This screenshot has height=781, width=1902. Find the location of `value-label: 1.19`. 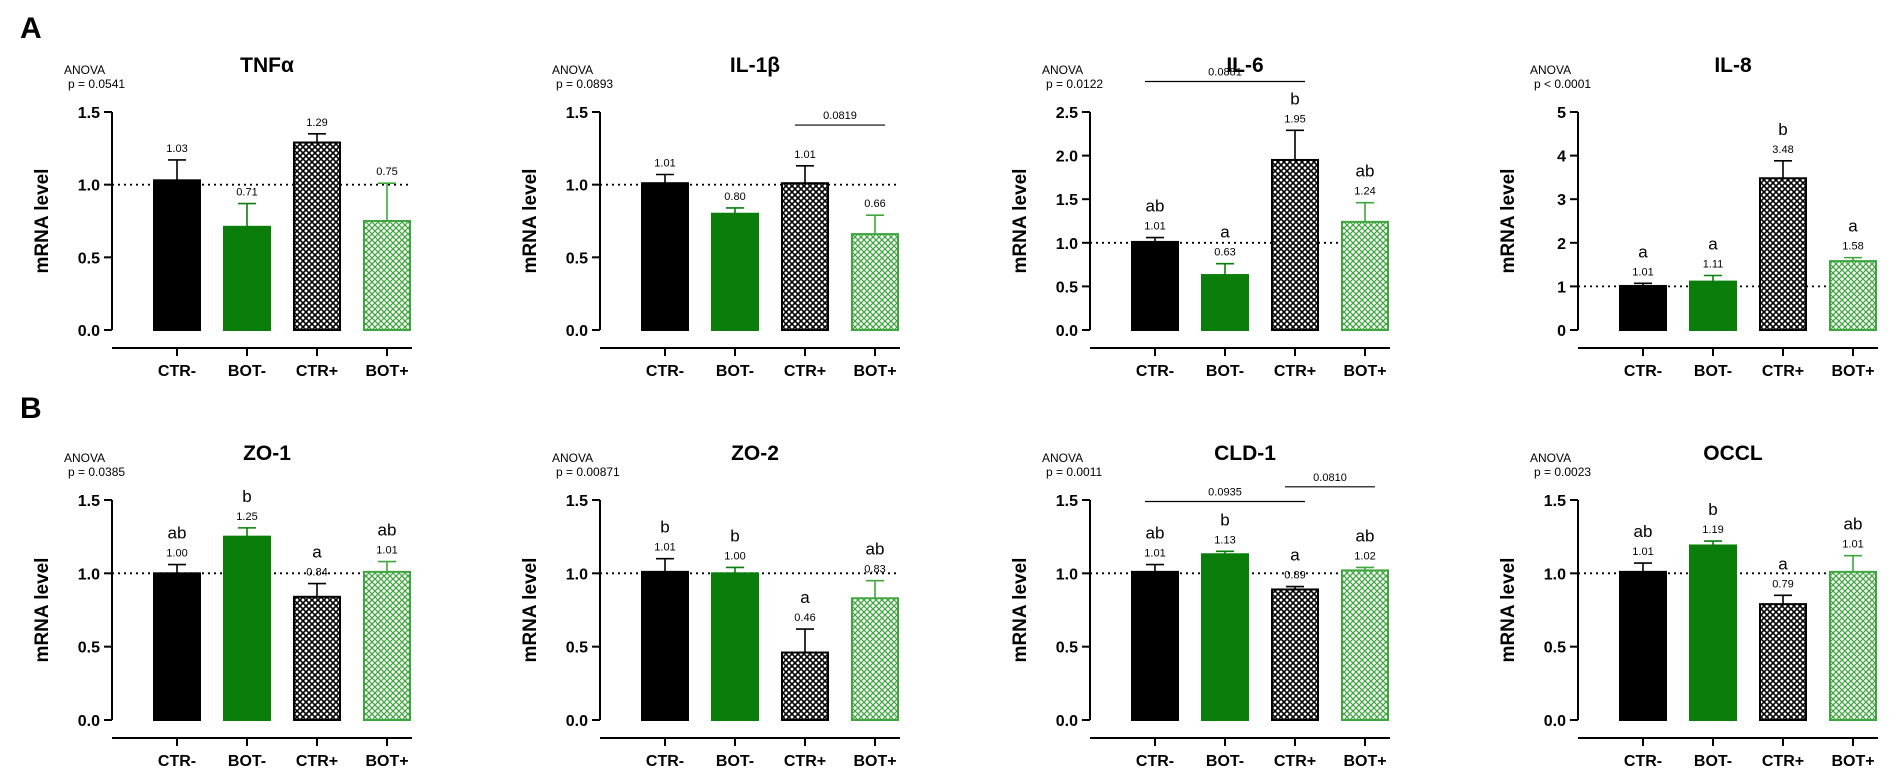

value-label: 1.19 is located at coordinates (1712, 530).